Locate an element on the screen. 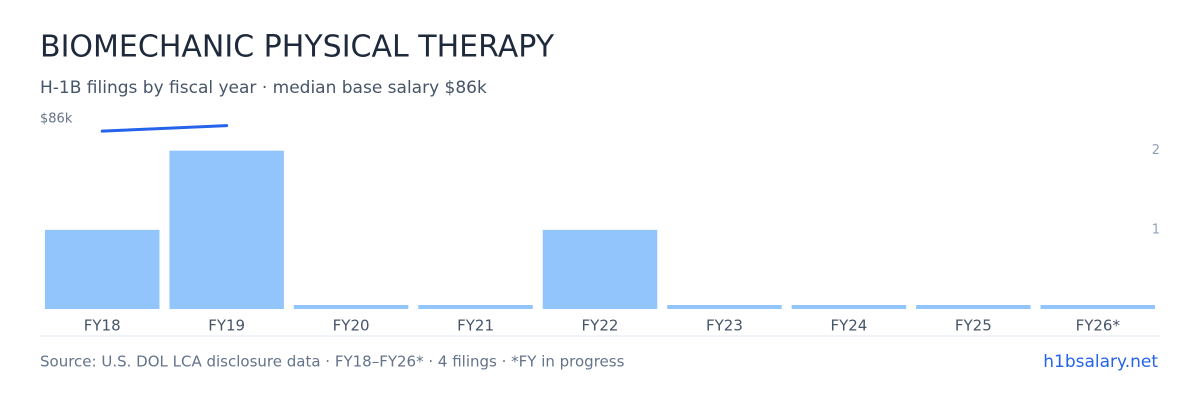 The height and width of the screenshot is (400, 1200). salary-line is located at coordinates (164, 128).